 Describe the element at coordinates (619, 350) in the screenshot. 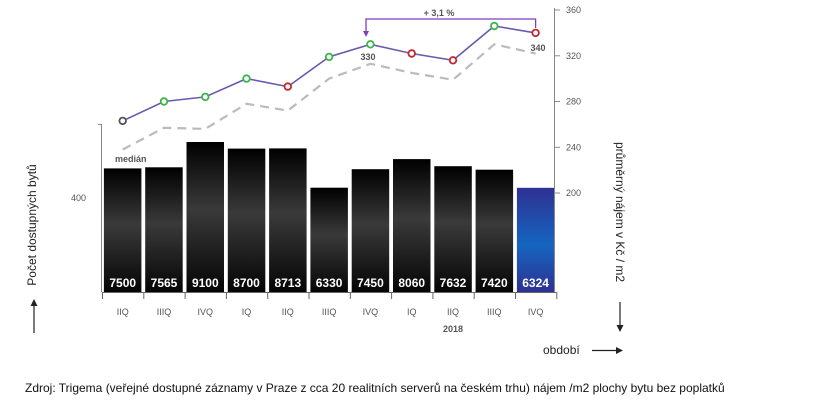

I see `x-axis-arrowhead` at that location.